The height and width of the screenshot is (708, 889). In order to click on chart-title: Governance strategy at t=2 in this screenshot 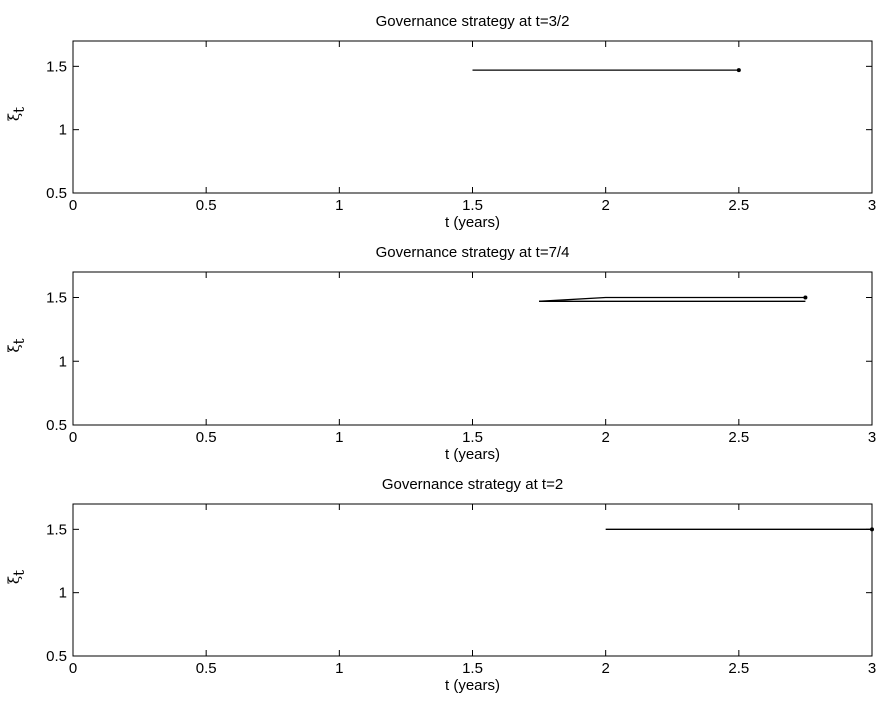, I will do `click(472, 484)`.